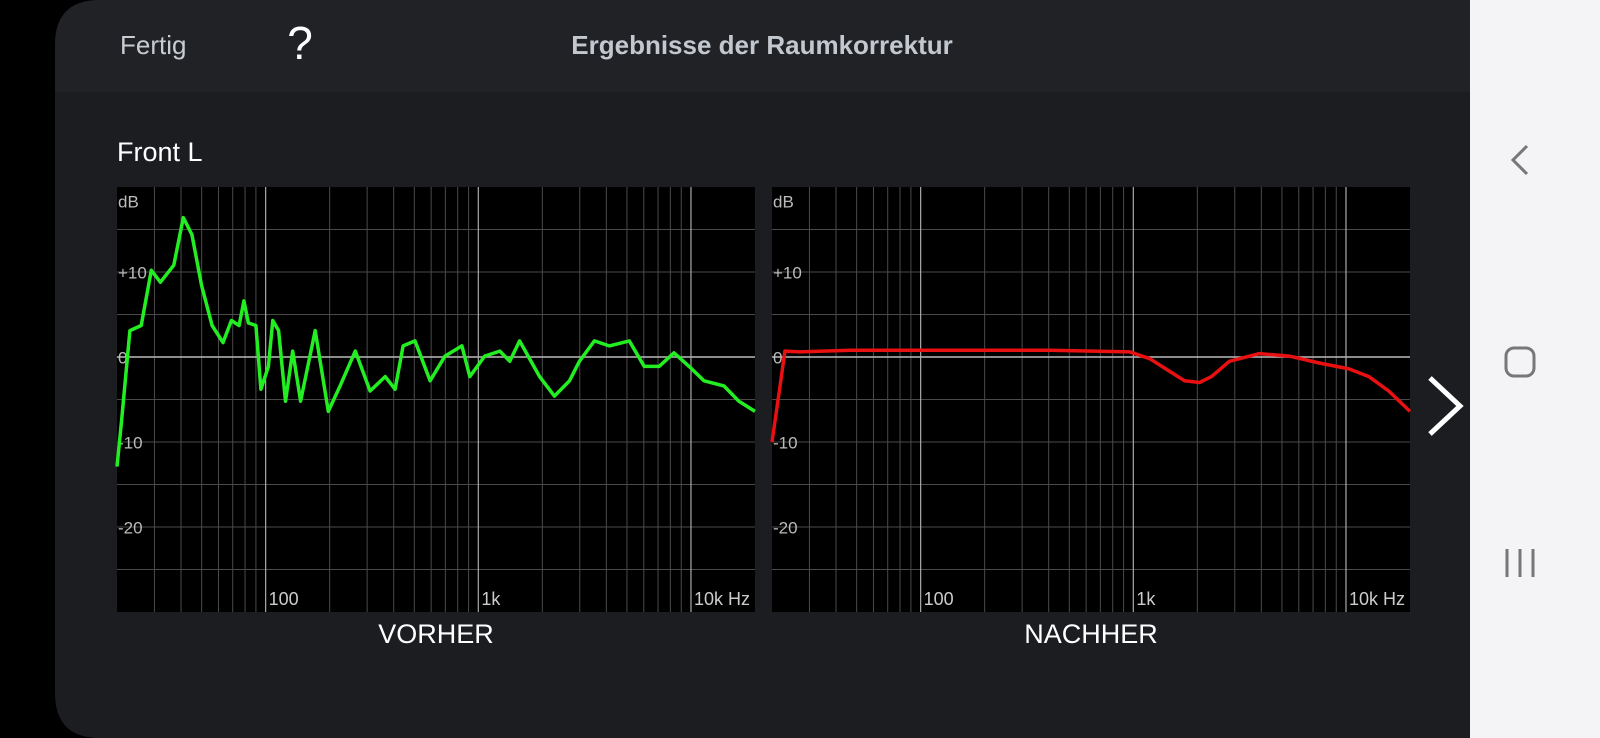 This screenshot has height=738, width=1600. What do you see at coordinates (1520, 362) in the screenshot?
I see `nav-home` at bounding box center [1520, 362].